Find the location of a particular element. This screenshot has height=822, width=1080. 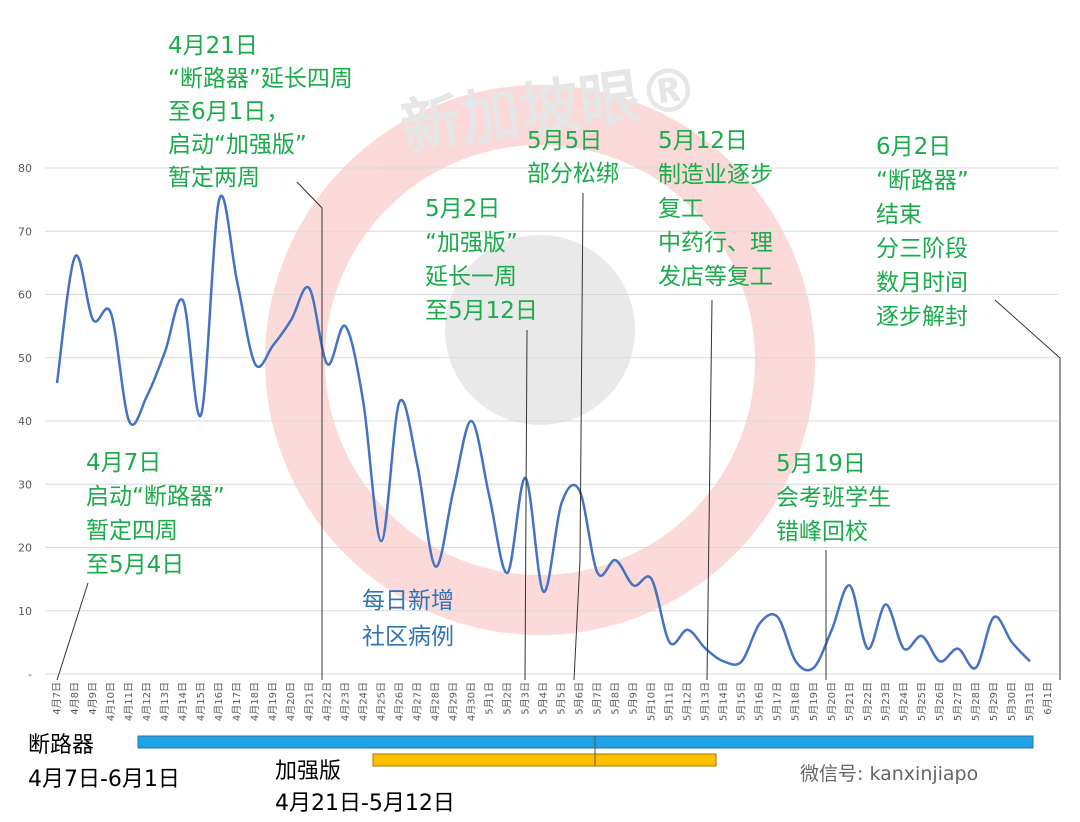

x-tick-label: 5月13日 is located at coordinates (706, 701).